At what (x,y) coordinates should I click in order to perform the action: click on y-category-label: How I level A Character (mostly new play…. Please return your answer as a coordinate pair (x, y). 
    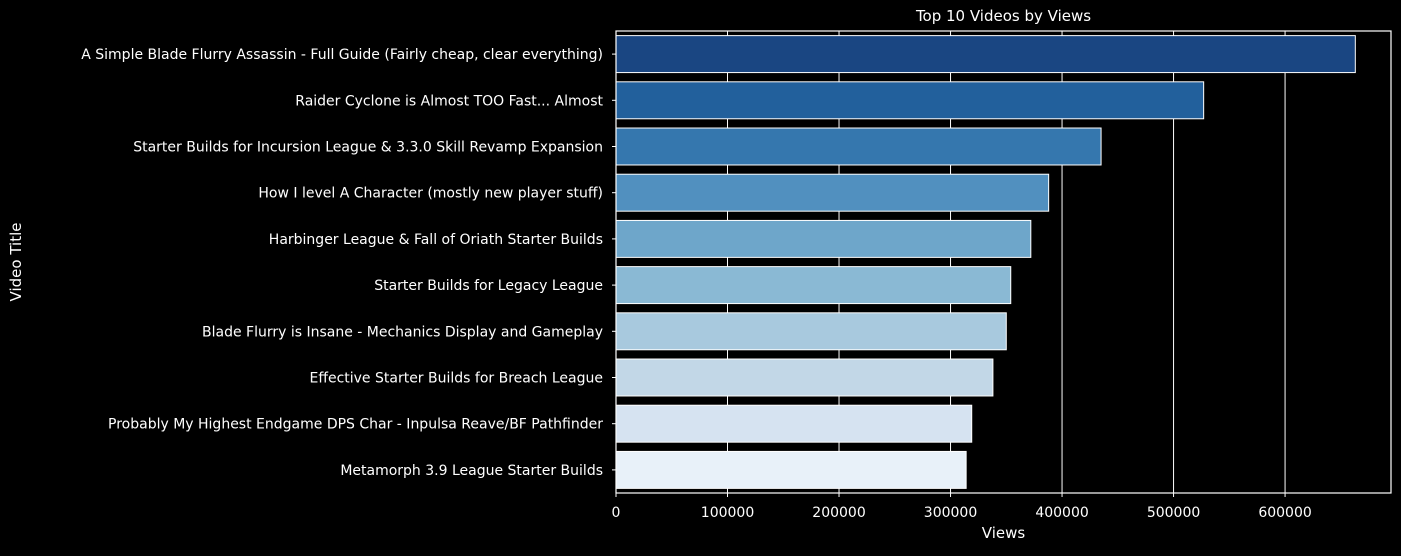
    Looking at the image, I should click on (430, 194).